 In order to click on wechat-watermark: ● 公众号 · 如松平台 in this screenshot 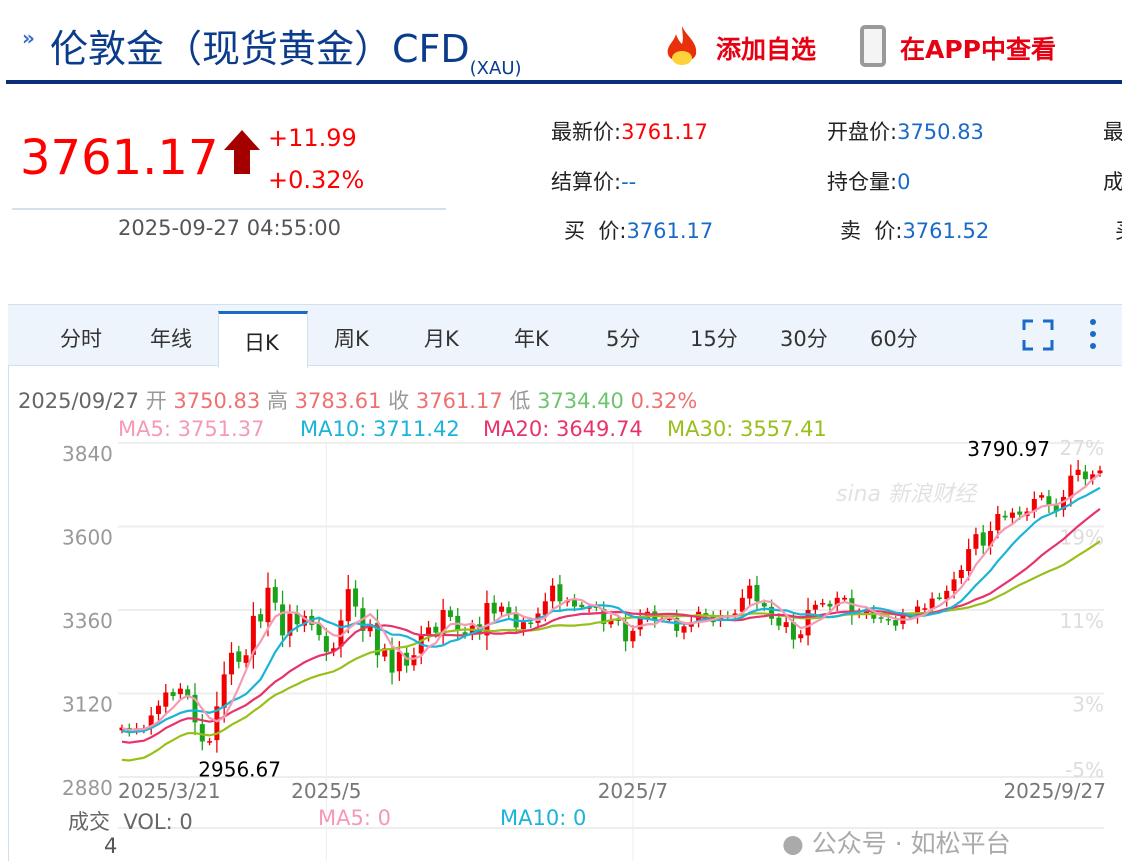, I will do `click(896, 843)`.